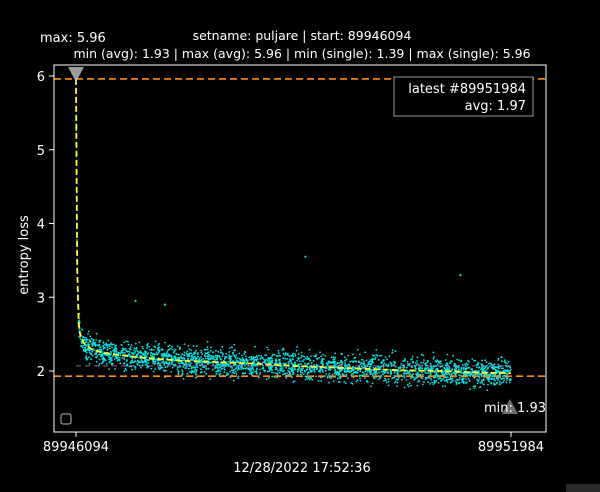 The width and height of the screenshot is (600, 492). I want to click on y-tick-label: 3, so click(41, 298).